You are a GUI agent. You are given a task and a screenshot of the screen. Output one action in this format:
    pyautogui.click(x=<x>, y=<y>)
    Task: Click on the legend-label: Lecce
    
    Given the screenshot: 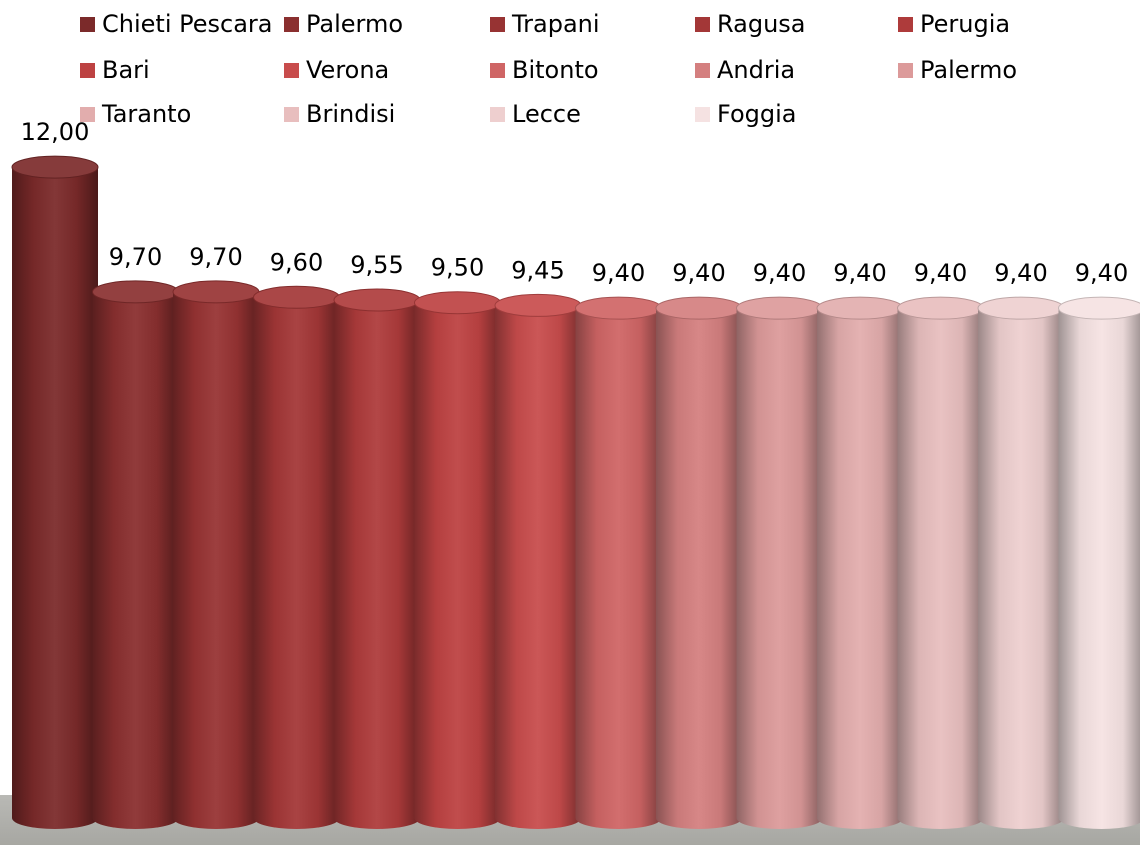 What is the action you would take?
    pyautogui.click(x=546, y=114)
    